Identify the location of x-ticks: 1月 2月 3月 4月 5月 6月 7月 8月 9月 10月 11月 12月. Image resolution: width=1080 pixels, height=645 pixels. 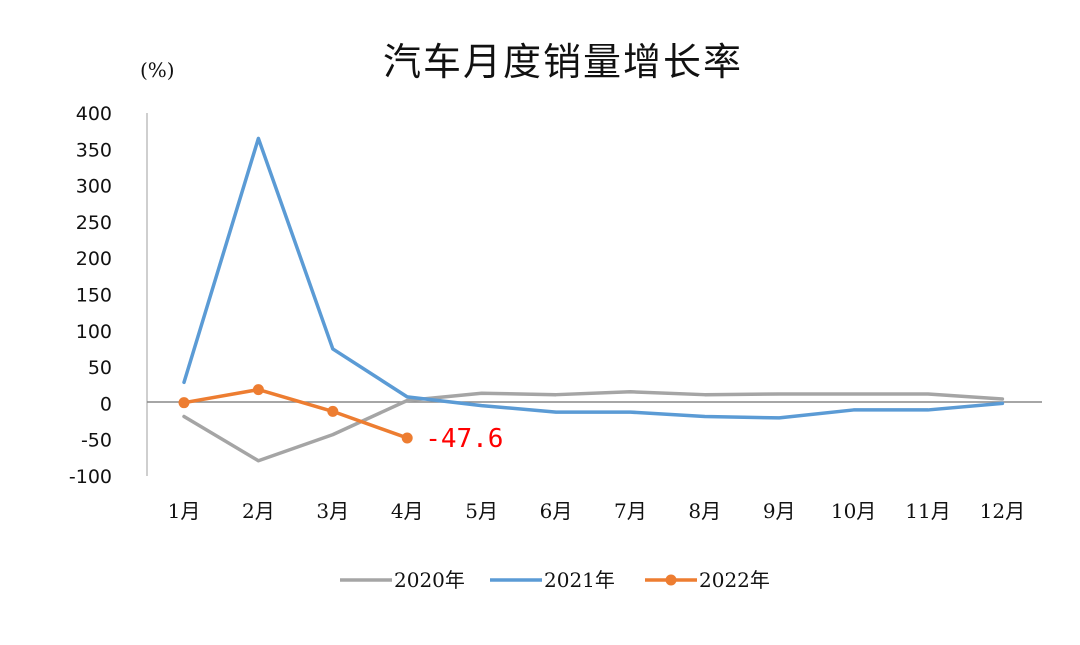
(596, 511).